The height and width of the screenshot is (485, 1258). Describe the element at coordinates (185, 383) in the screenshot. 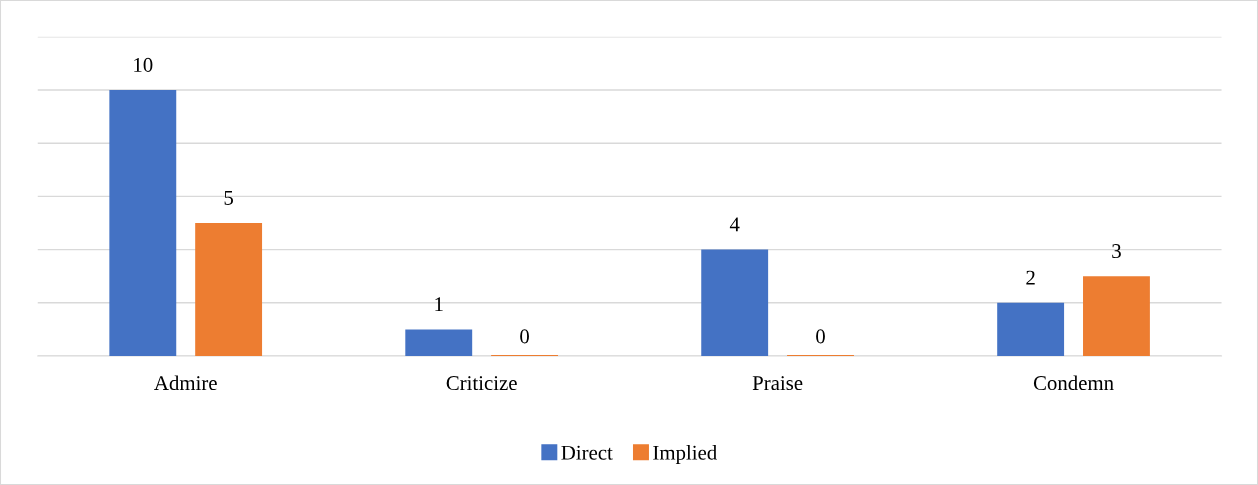

I see `x-tick-label: Admire` at that location.